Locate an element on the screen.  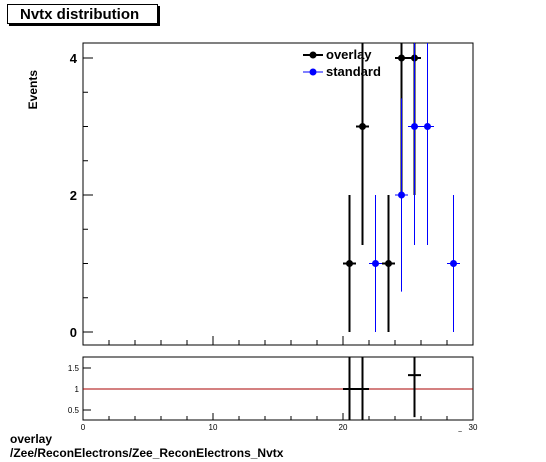
y-tick-label: 2 is located at coordinates (73, 195).